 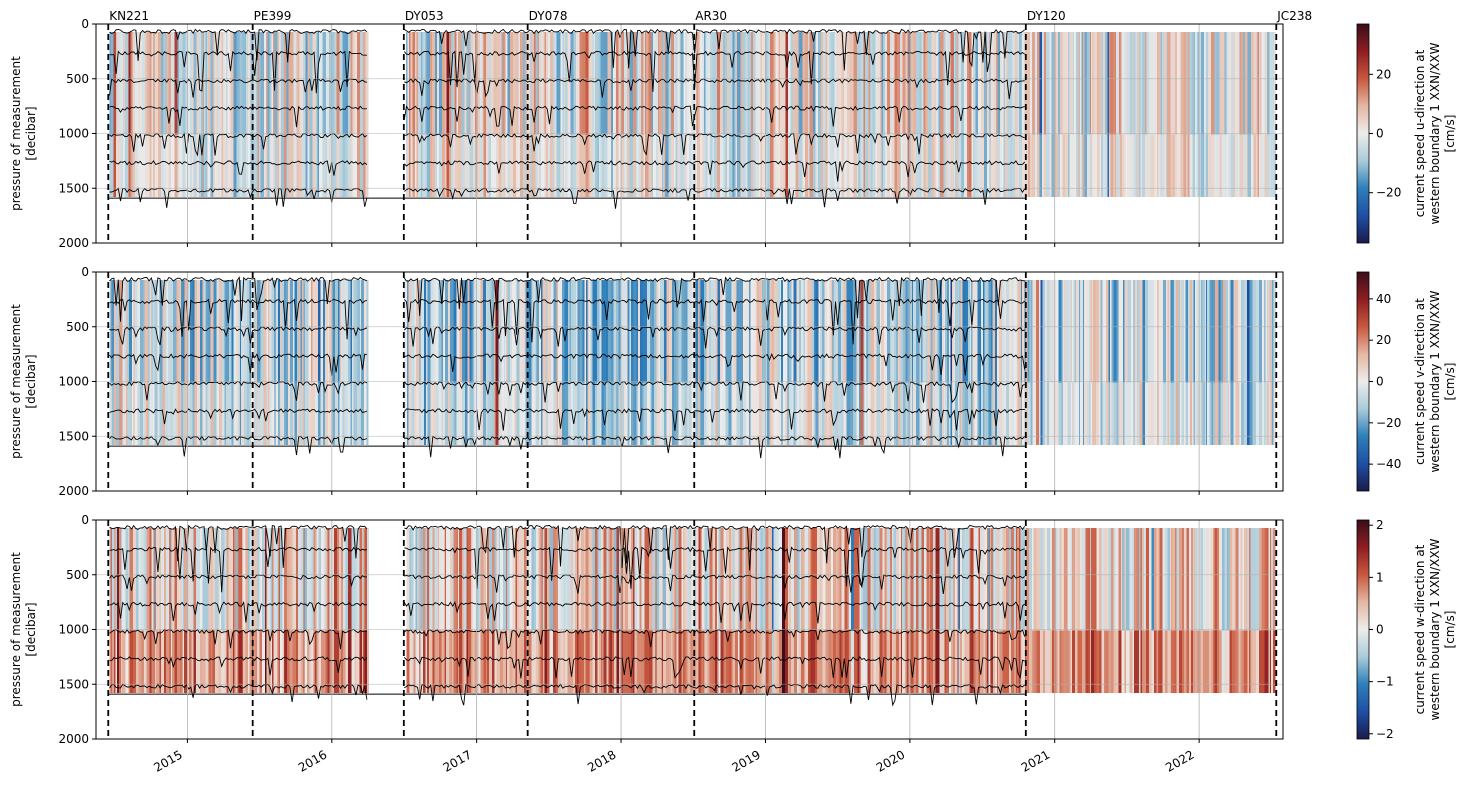 What do you see at coordinates (73, 134) in the screenshot?
I see `y-tick-label: 1000` at bounding box center [73, 134].